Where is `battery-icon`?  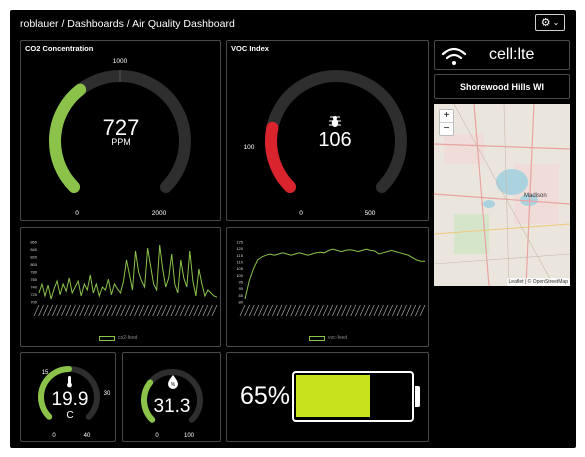 battery-icon is located at coordinates (353, 396).